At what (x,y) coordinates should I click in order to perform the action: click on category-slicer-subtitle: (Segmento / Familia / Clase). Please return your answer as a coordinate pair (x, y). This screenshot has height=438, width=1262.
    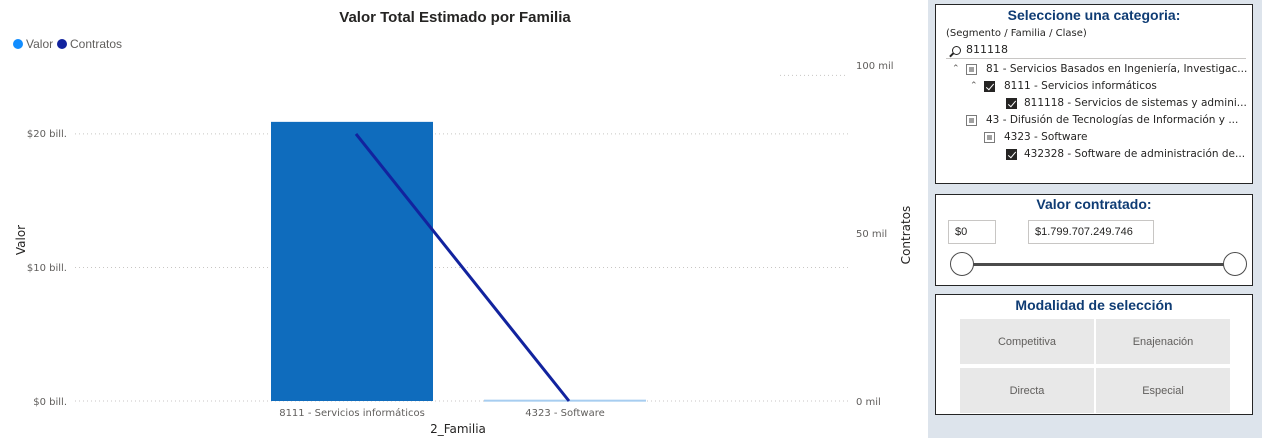
    Looking at the image, I should click on (1016, 33).